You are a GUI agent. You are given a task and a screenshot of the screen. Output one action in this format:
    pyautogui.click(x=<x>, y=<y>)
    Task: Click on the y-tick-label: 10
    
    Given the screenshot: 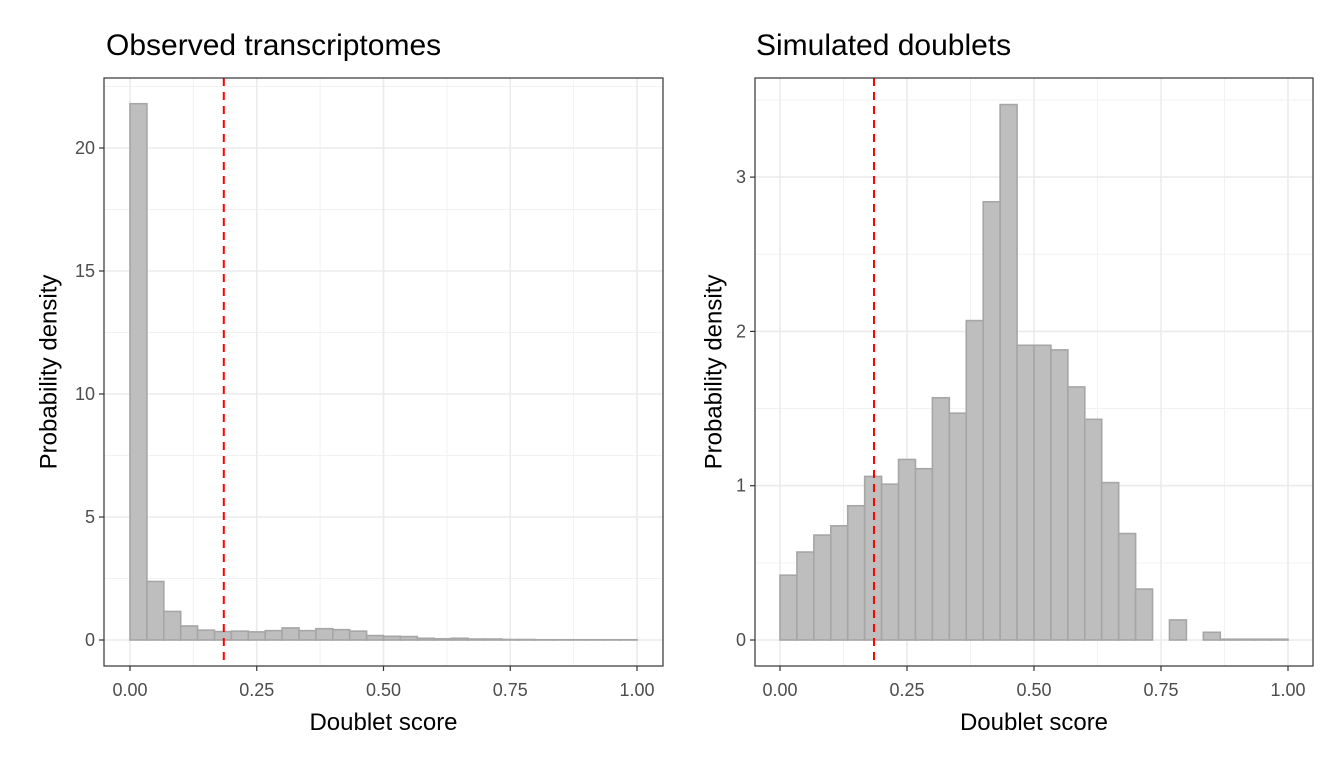 What is the action you would take?
    pyautogui.click(x=85, y=394)
    